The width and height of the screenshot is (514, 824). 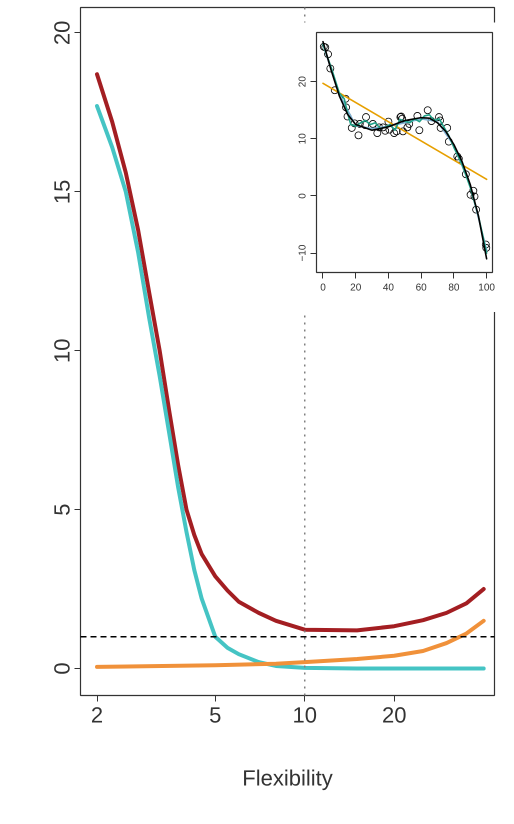 I want to click on x-tick-label: 100, so click(x=487, y=288).